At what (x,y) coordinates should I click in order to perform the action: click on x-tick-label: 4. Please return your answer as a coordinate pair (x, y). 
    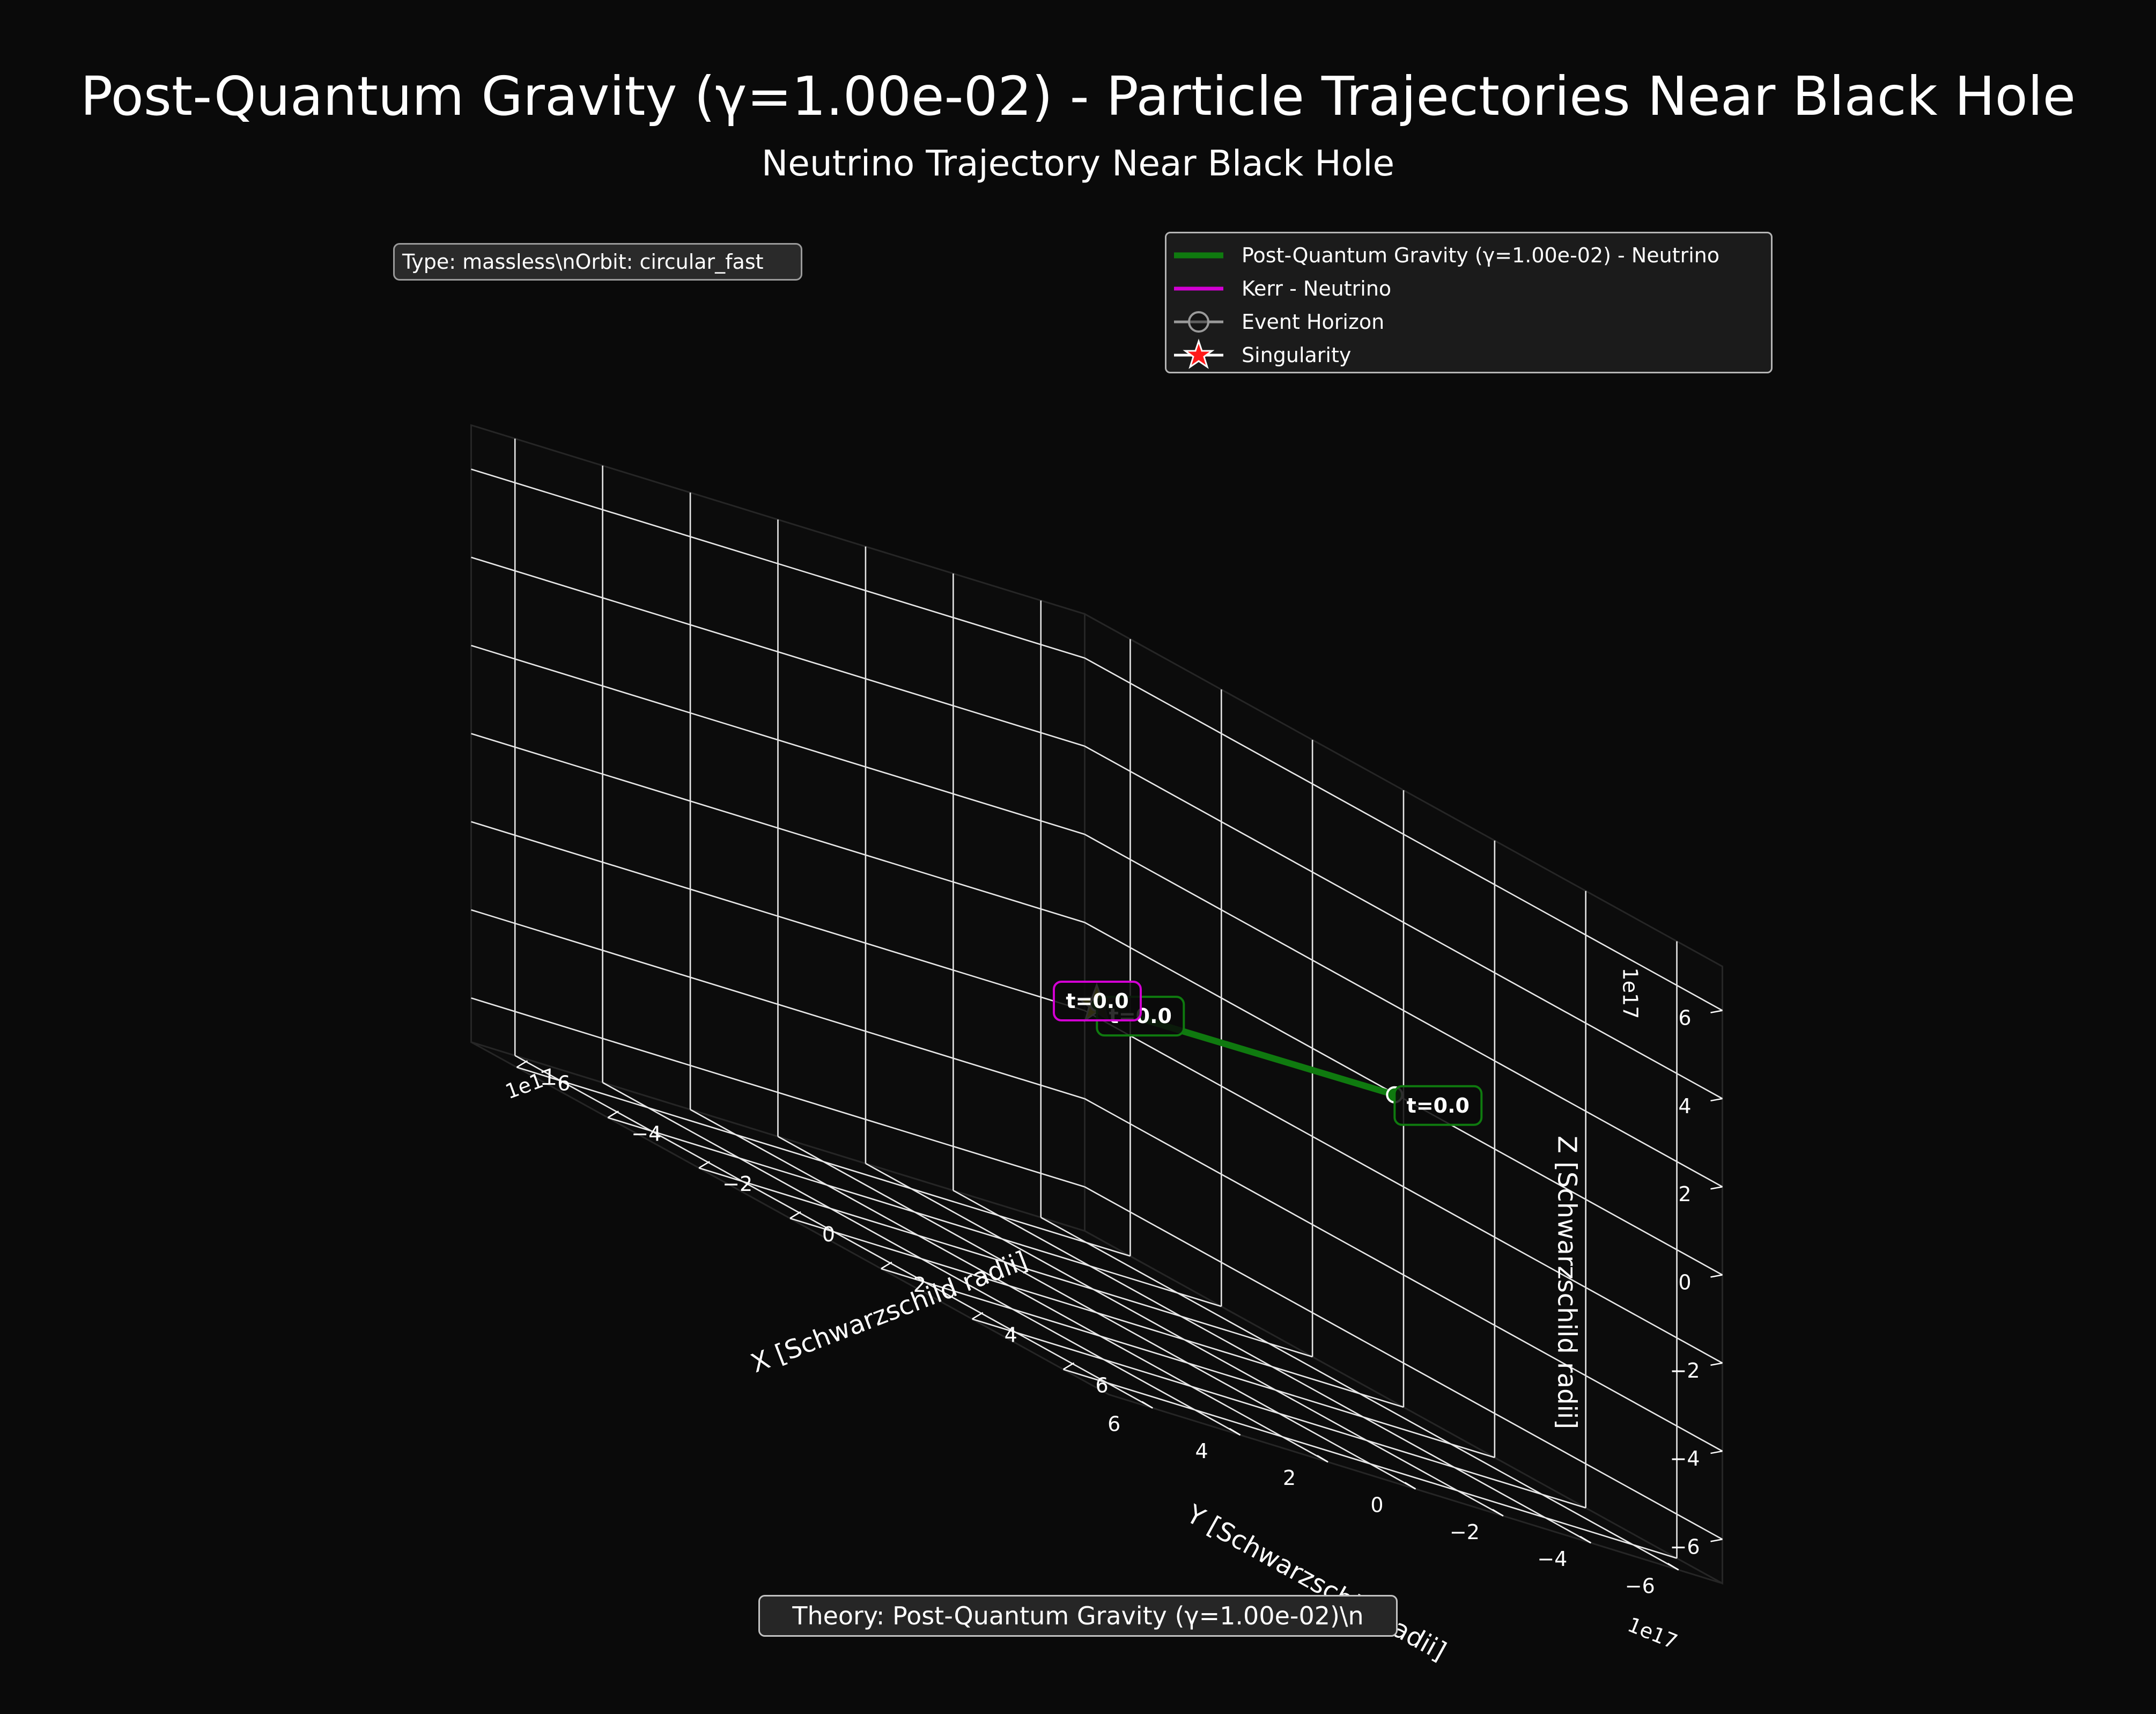
    Looking at the image, I should click on (1011, 1335).